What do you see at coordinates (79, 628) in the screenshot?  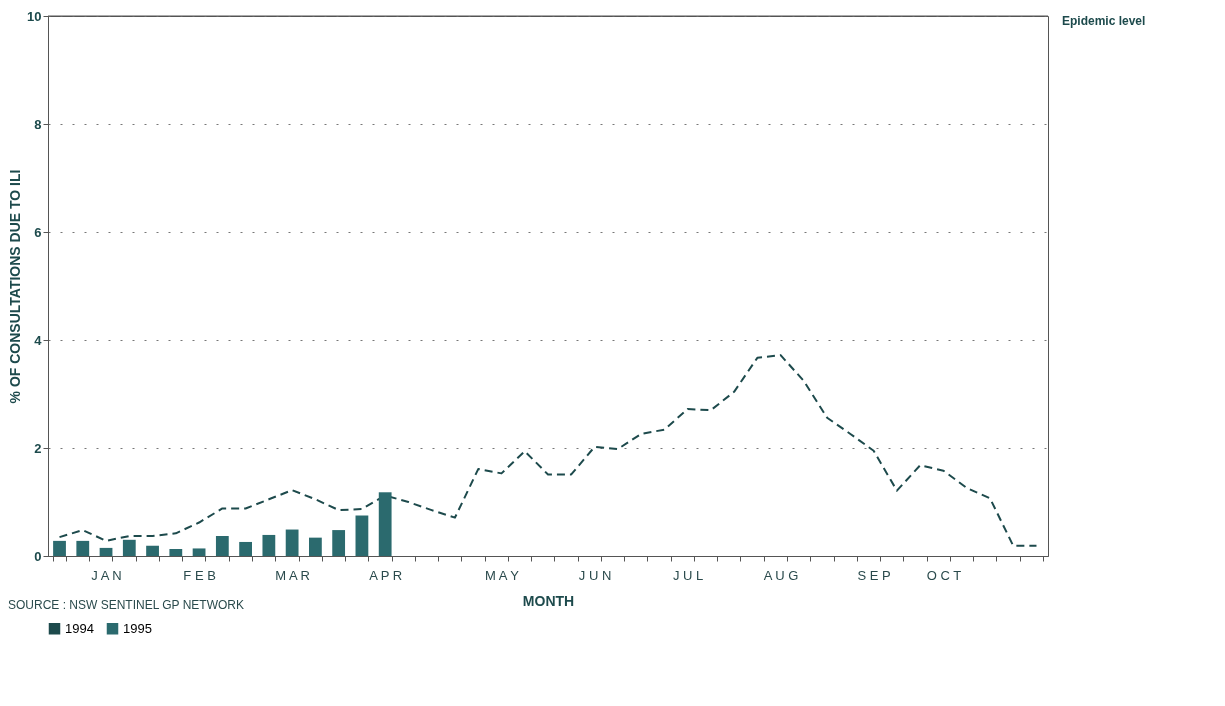 I see `legend-label: 1994` at bounding box center [79, 628].